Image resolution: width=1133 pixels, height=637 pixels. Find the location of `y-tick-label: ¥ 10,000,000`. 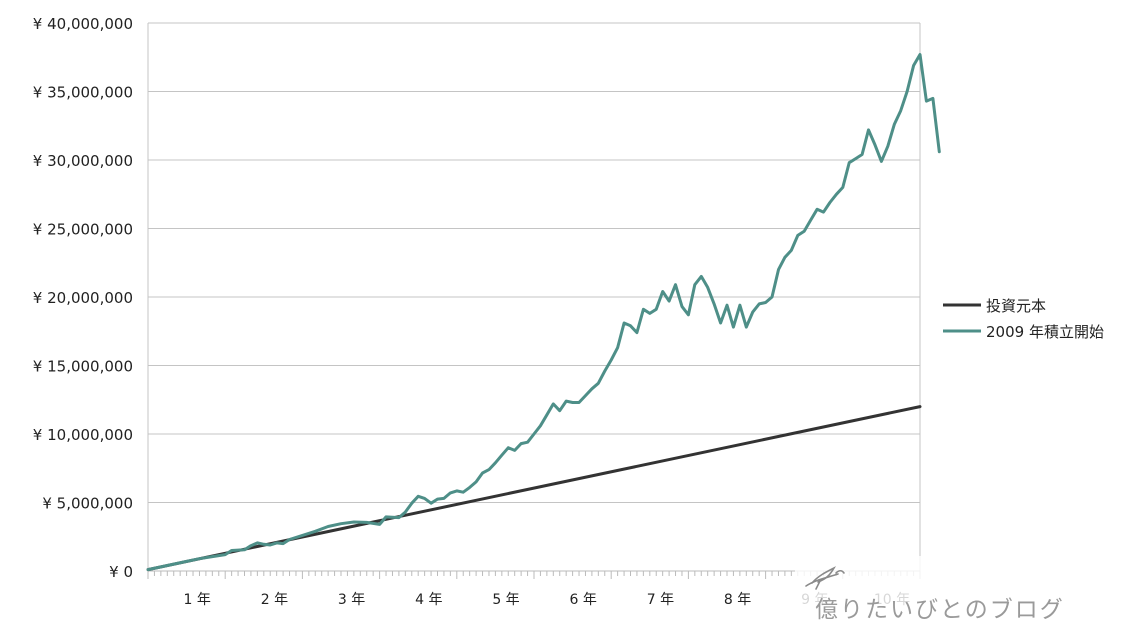

y-tick-label: ¥ 10,000,000 is located at coordinates (83, 435).